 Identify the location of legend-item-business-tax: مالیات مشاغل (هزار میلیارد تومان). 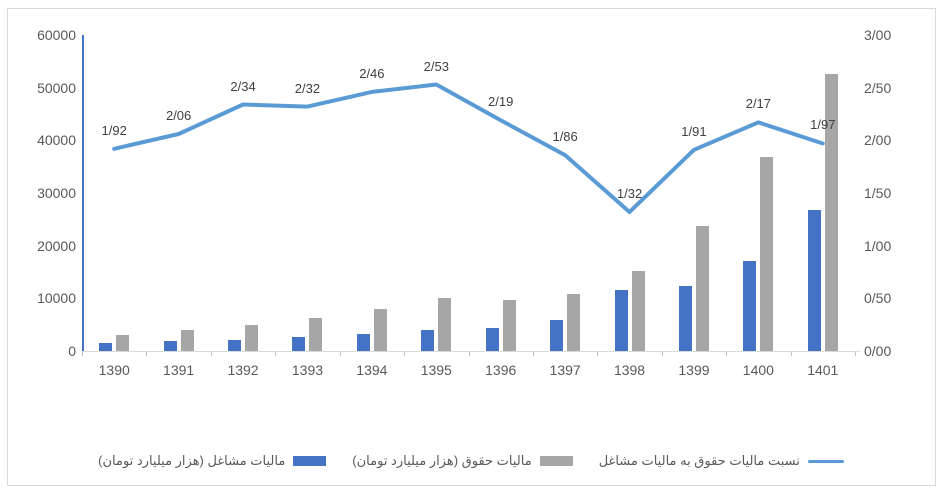
(212, 461).